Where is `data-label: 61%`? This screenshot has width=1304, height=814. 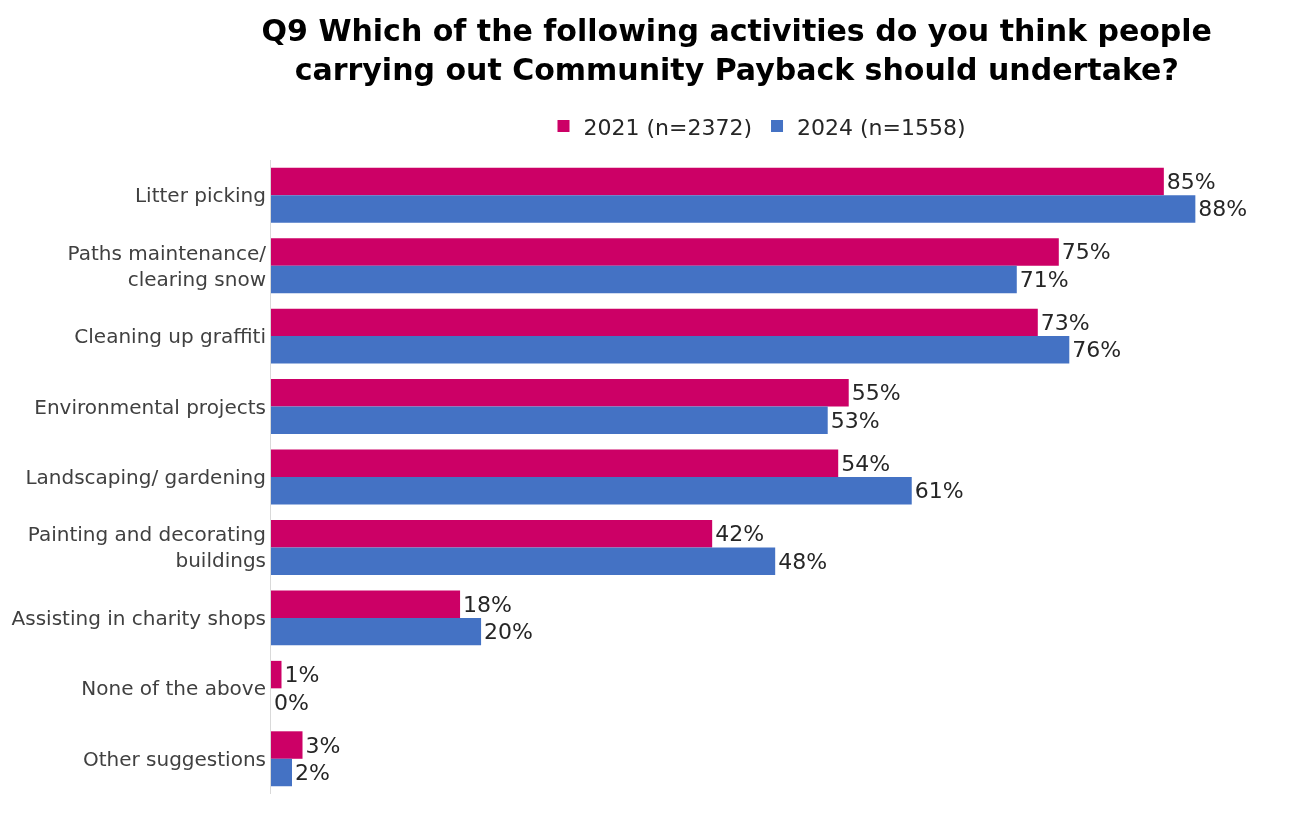 data-label: 61% is located at coordinates (939, 491).